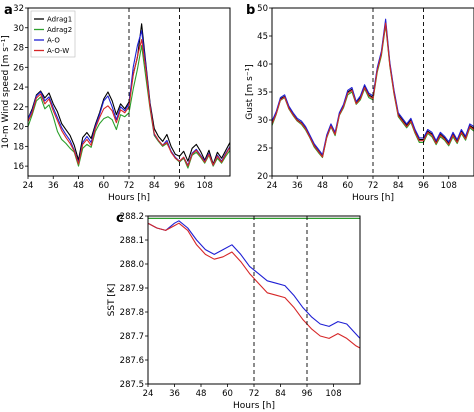 This screenshot has height=412, width=474. I want to click on y-tick-label: 287.8, so click(132, 313).